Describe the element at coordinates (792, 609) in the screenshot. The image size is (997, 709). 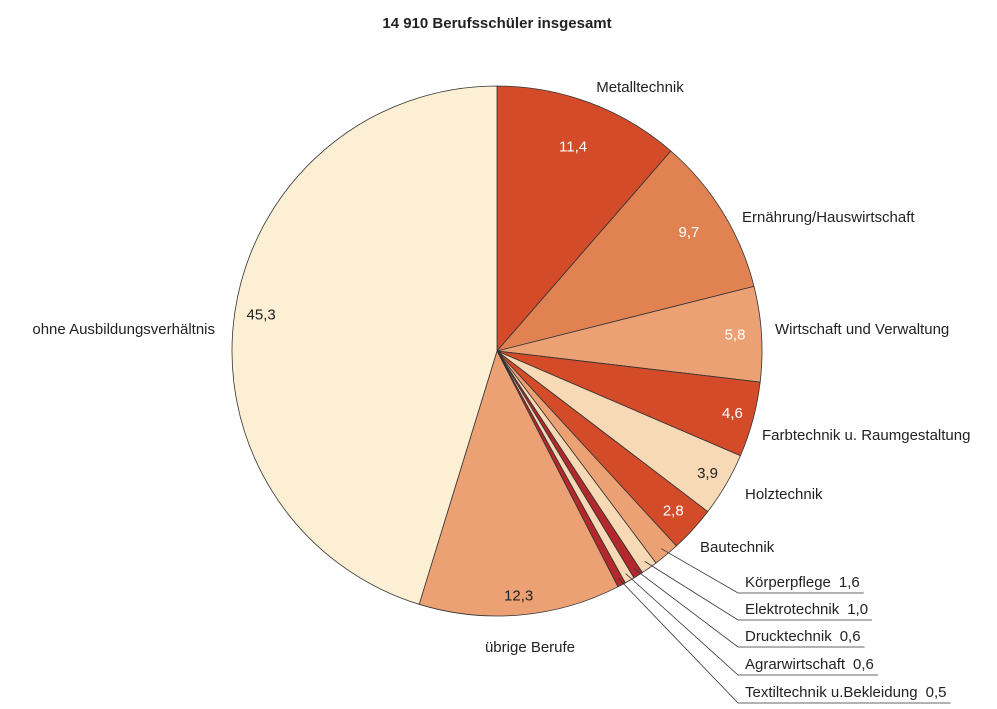
I see `slice-label: Elektrotechnik` at that location.